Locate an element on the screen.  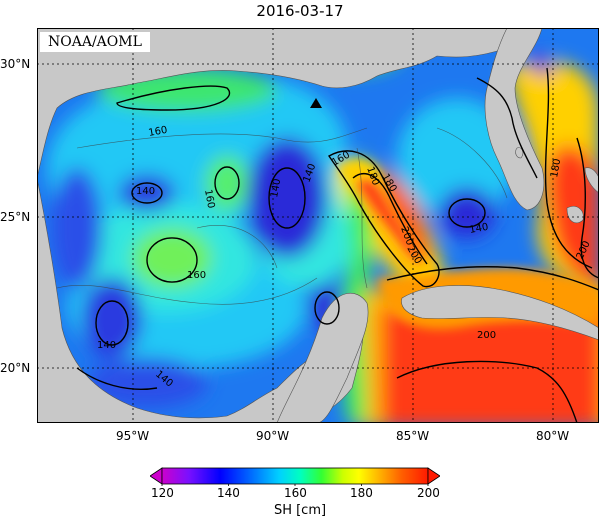
map-title: 2016-03-17 is located at coordinates (300, 11).